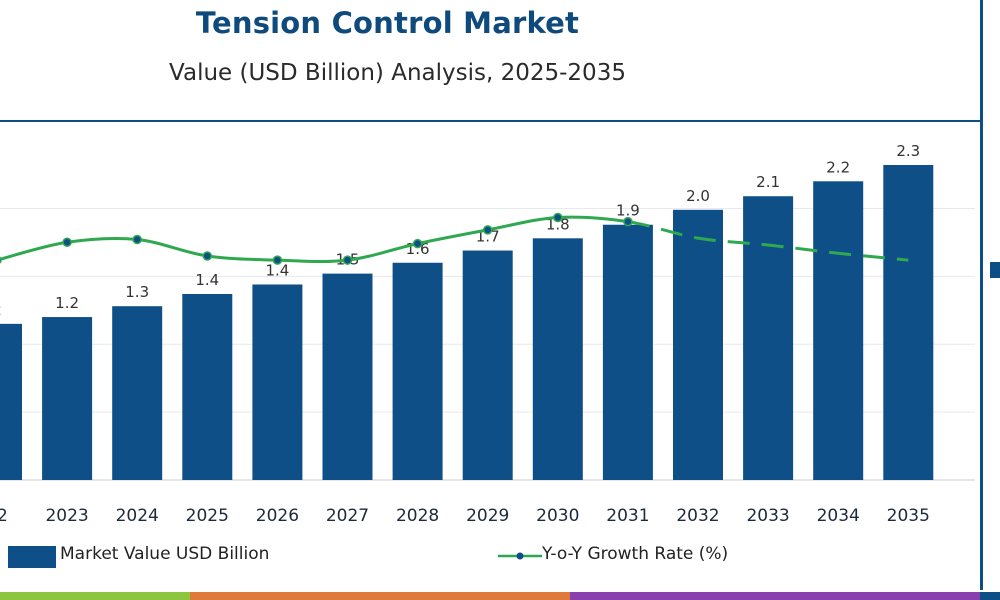 Image resolution: width=1000 pixels, height=600 pixels. What do you see at coordinates (981, 295) in the screenshot?
I see `right-frame-border` at bounding box center [981, 295].